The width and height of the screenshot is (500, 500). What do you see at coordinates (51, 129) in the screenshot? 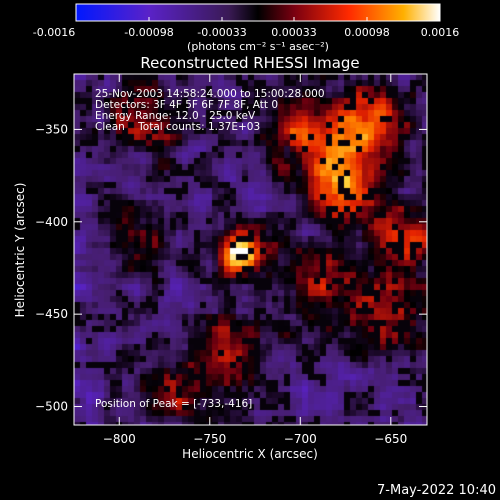
I see `y-tick-label: −350` at bounding box center [51, 129].